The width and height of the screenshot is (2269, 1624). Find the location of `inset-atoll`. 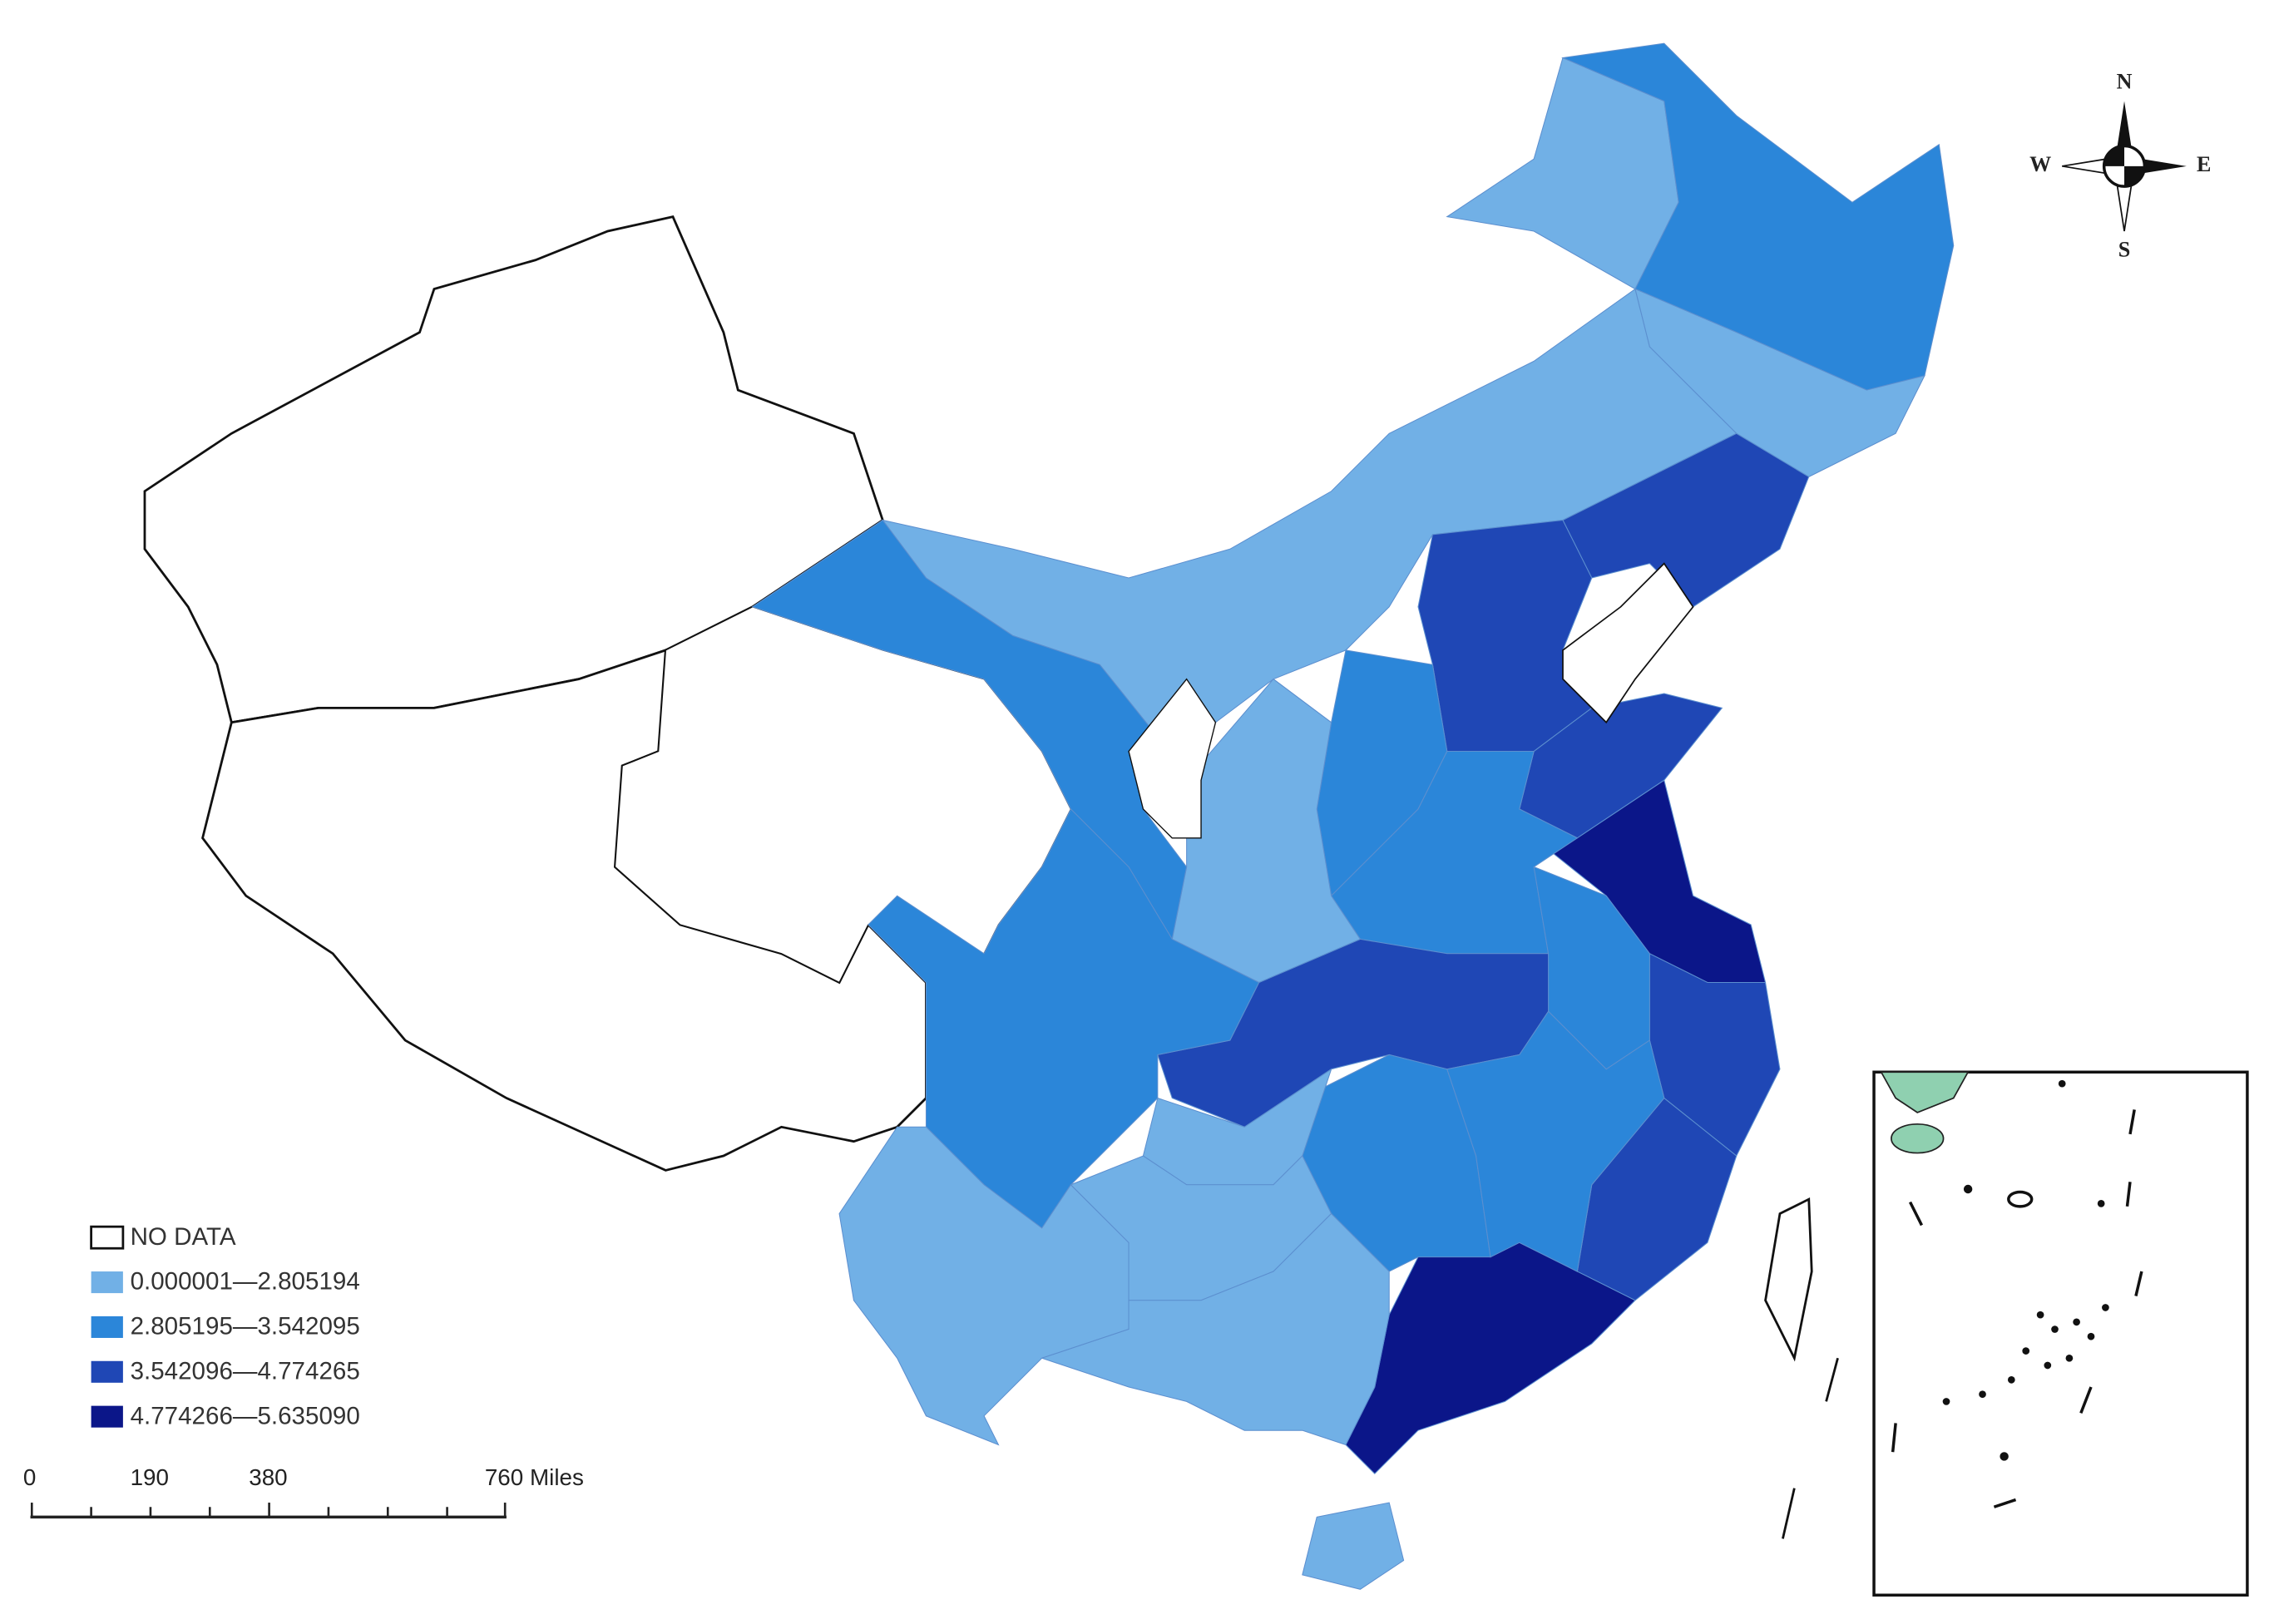

inset-atoll is located at coordinates (2021, 1199).